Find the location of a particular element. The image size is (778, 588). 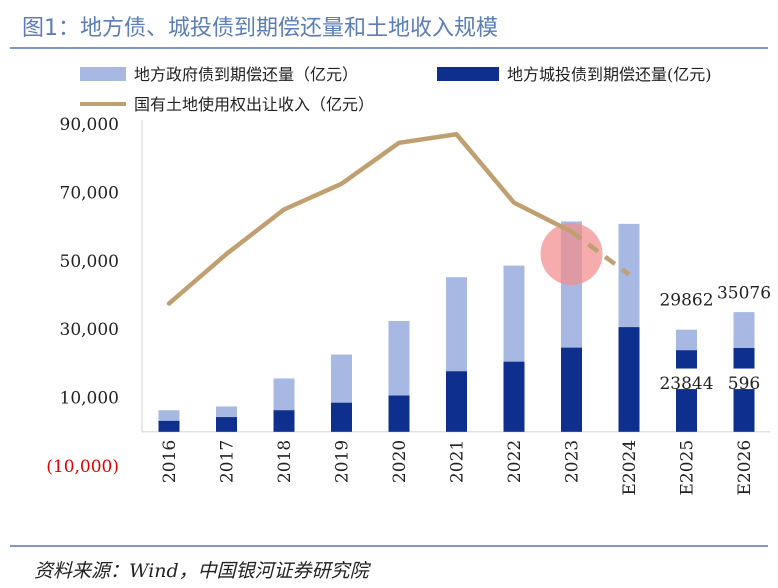

x-tick-label: 2017 is located at coordinates (228, 461).